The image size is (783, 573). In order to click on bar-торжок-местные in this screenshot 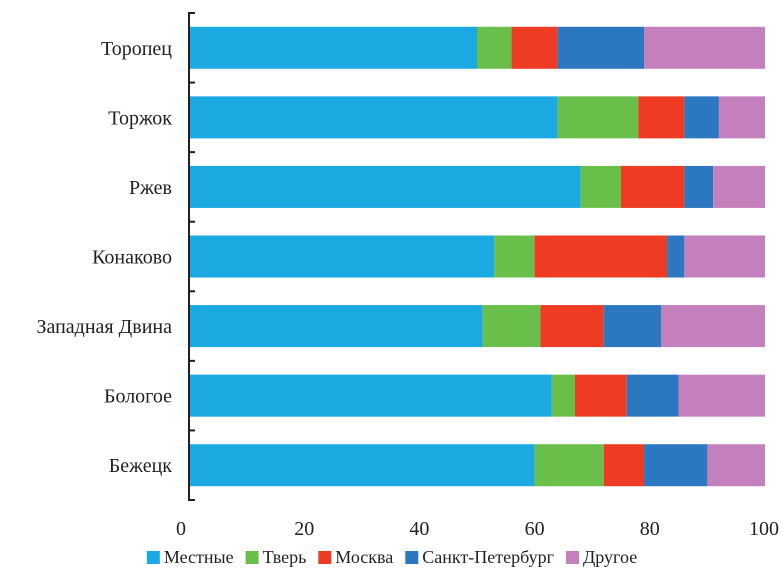, I will do `click(373, 117)`.